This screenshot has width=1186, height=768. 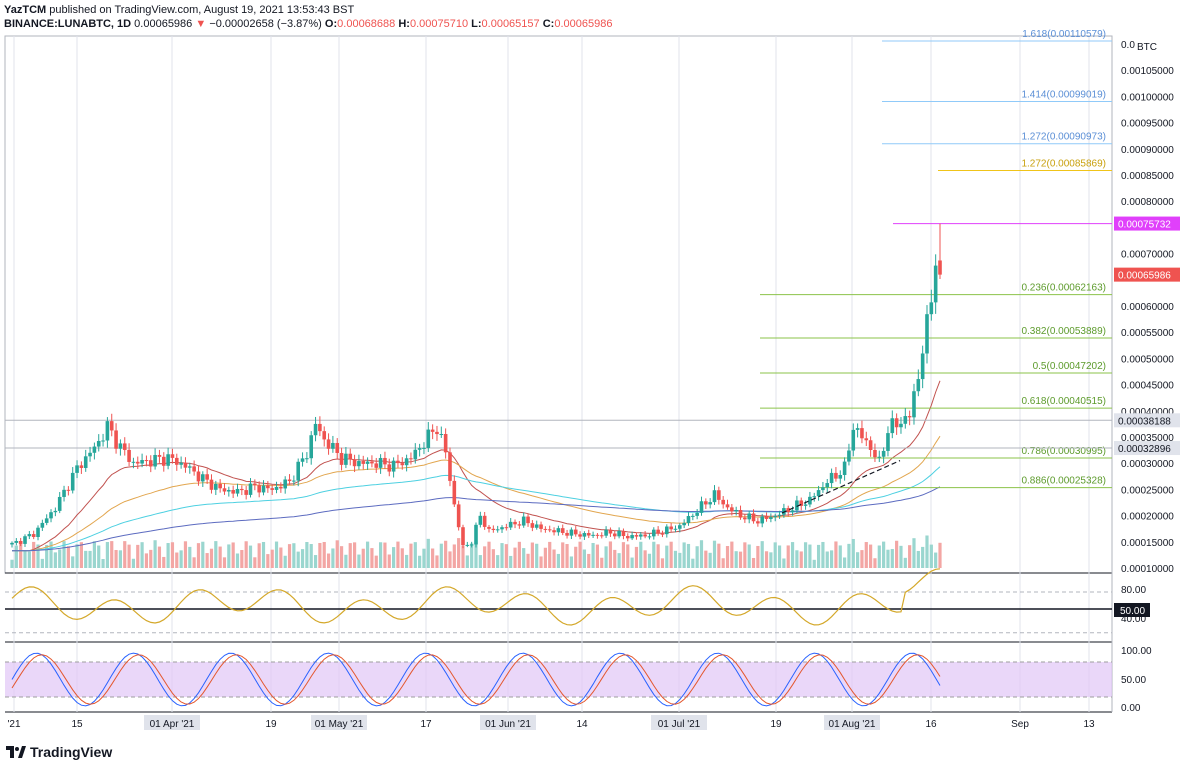 I want to click on x-tick-label: '21, so click(x=13, y=724).